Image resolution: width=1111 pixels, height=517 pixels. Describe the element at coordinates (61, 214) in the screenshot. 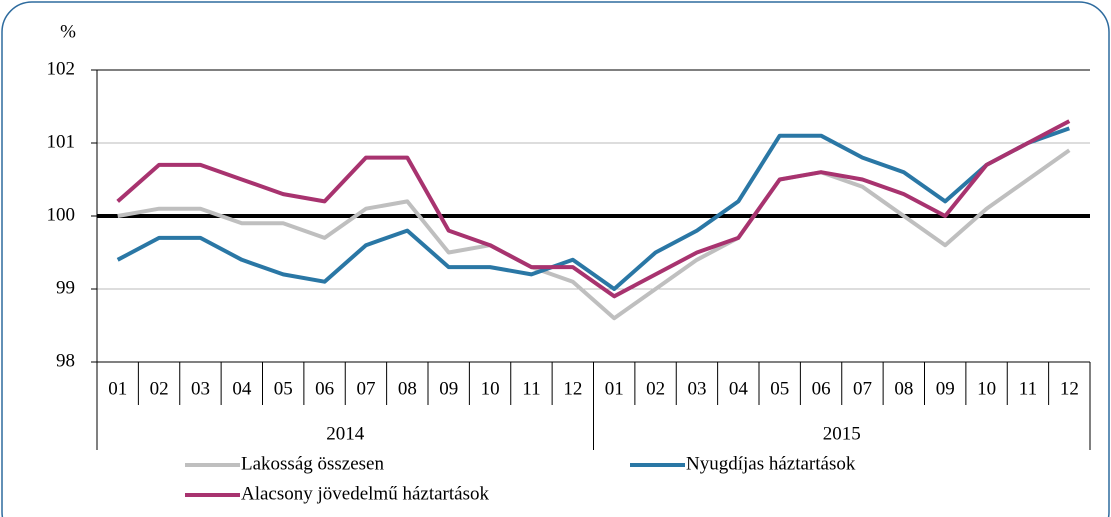

I see `y-tick-label: 100` at that location.